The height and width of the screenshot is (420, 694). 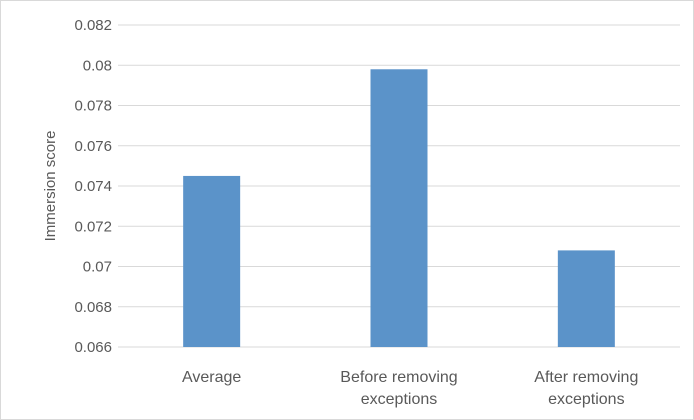 What do you see at coordinates (211, 377) in the screenshot?
I see `x-category-label: Average` at bounding box center [211, 377].